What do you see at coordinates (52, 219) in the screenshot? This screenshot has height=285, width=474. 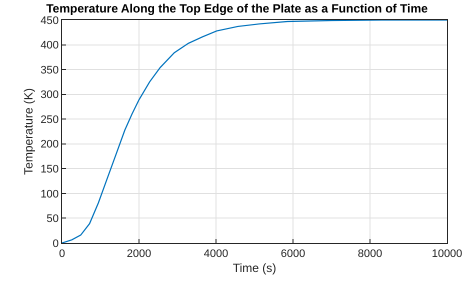 I see `y-tick-label: 50` at bounding box center [52, 219].